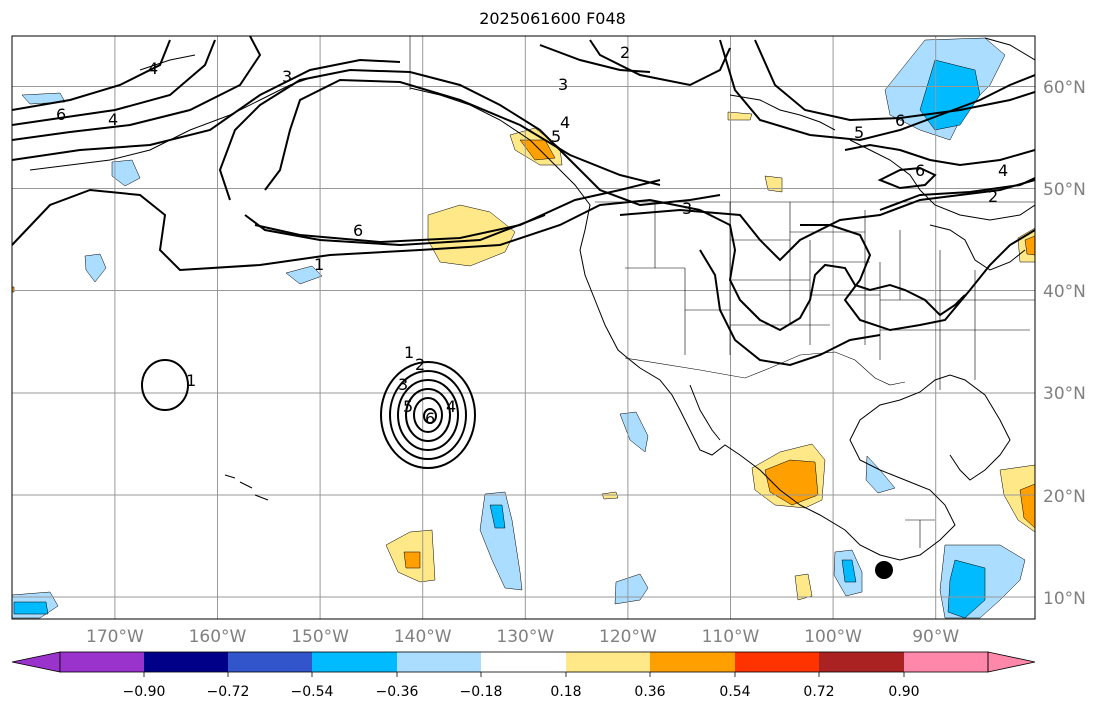 This screenshot has height=712, width=1105. What do you see at coordinates (884, 570) in the screenshot?
I see `black-dot-marker` at bounding box center [884, 570].